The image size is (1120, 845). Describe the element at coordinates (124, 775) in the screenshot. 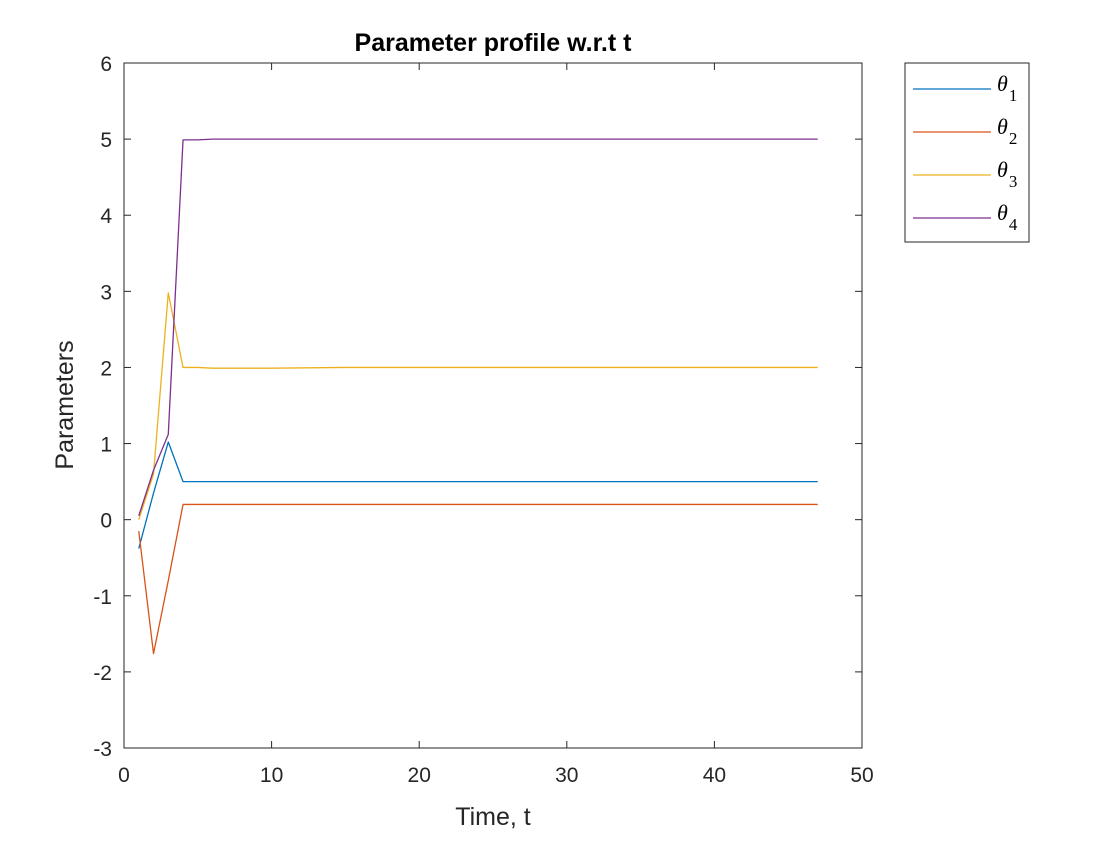

I see `x-tick-label: 0` at that location.